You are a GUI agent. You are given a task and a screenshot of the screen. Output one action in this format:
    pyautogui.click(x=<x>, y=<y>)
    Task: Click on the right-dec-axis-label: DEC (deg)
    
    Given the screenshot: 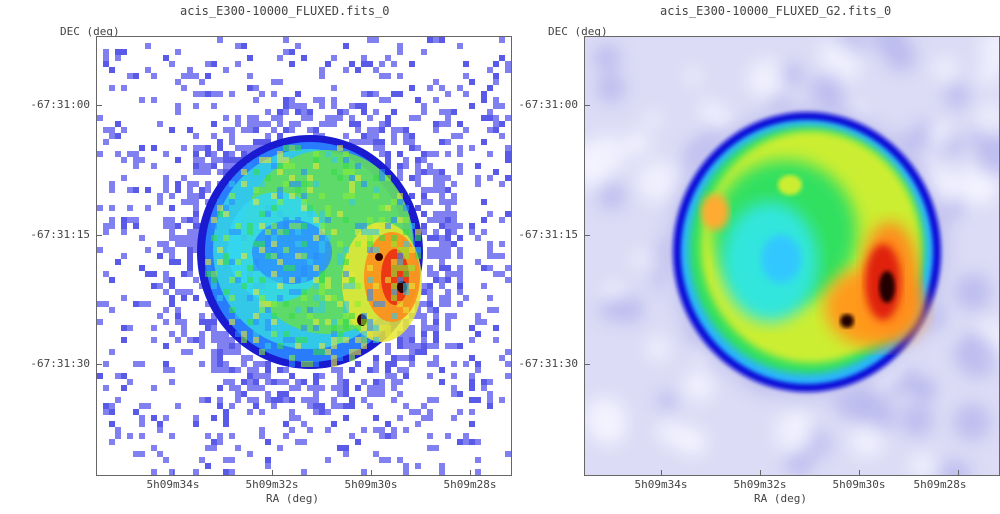 What is the action you would take?
    pyautogui.click(x=578, y=31)
    